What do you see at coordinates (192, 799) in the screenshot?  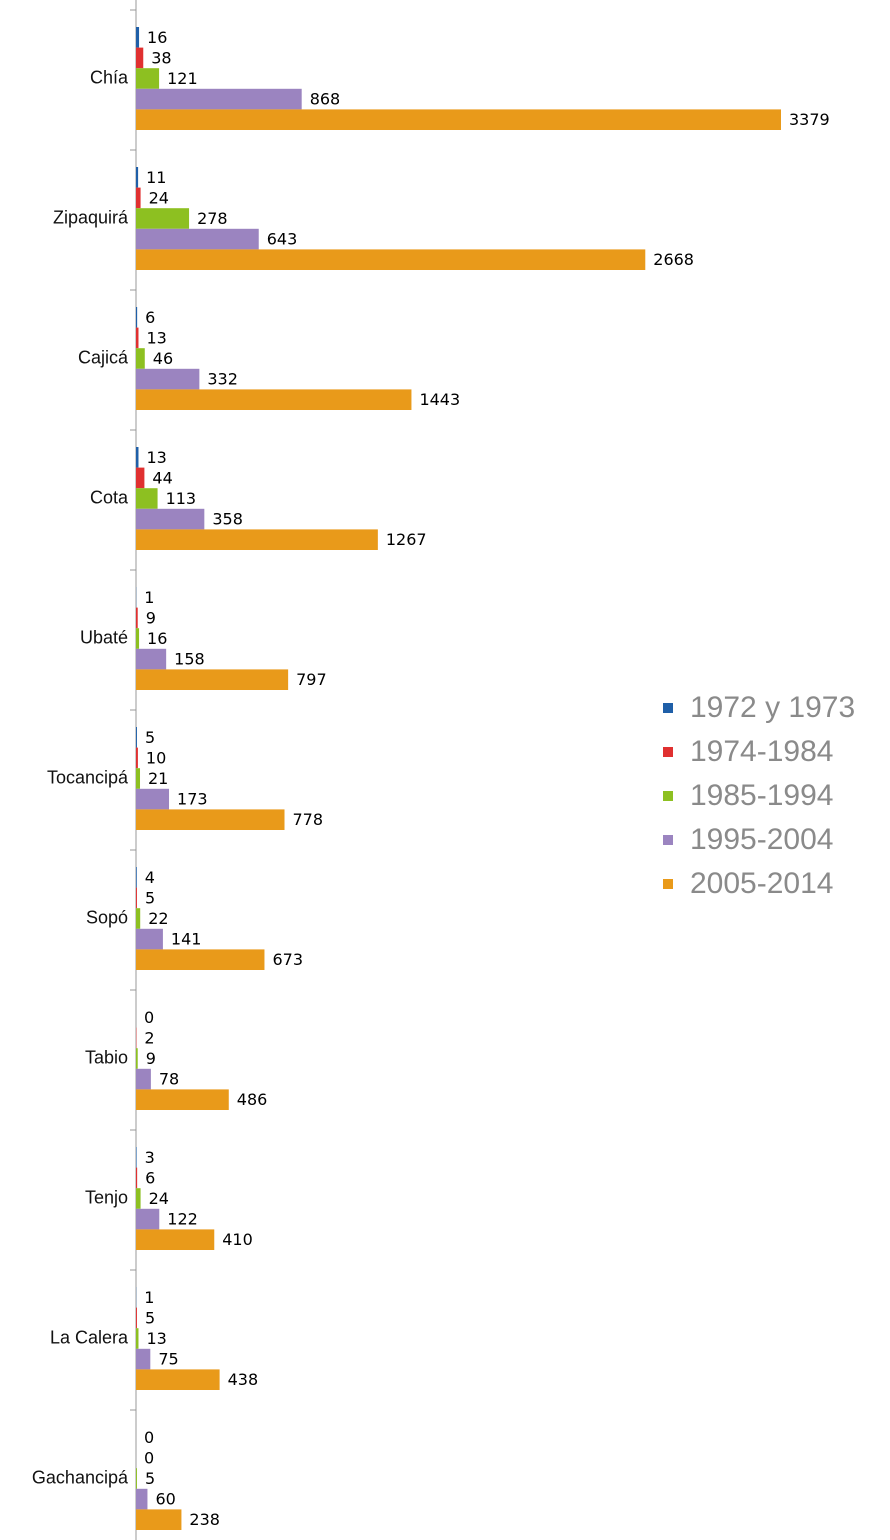 I see `data-label: 173` at bounding box center [192, 799].